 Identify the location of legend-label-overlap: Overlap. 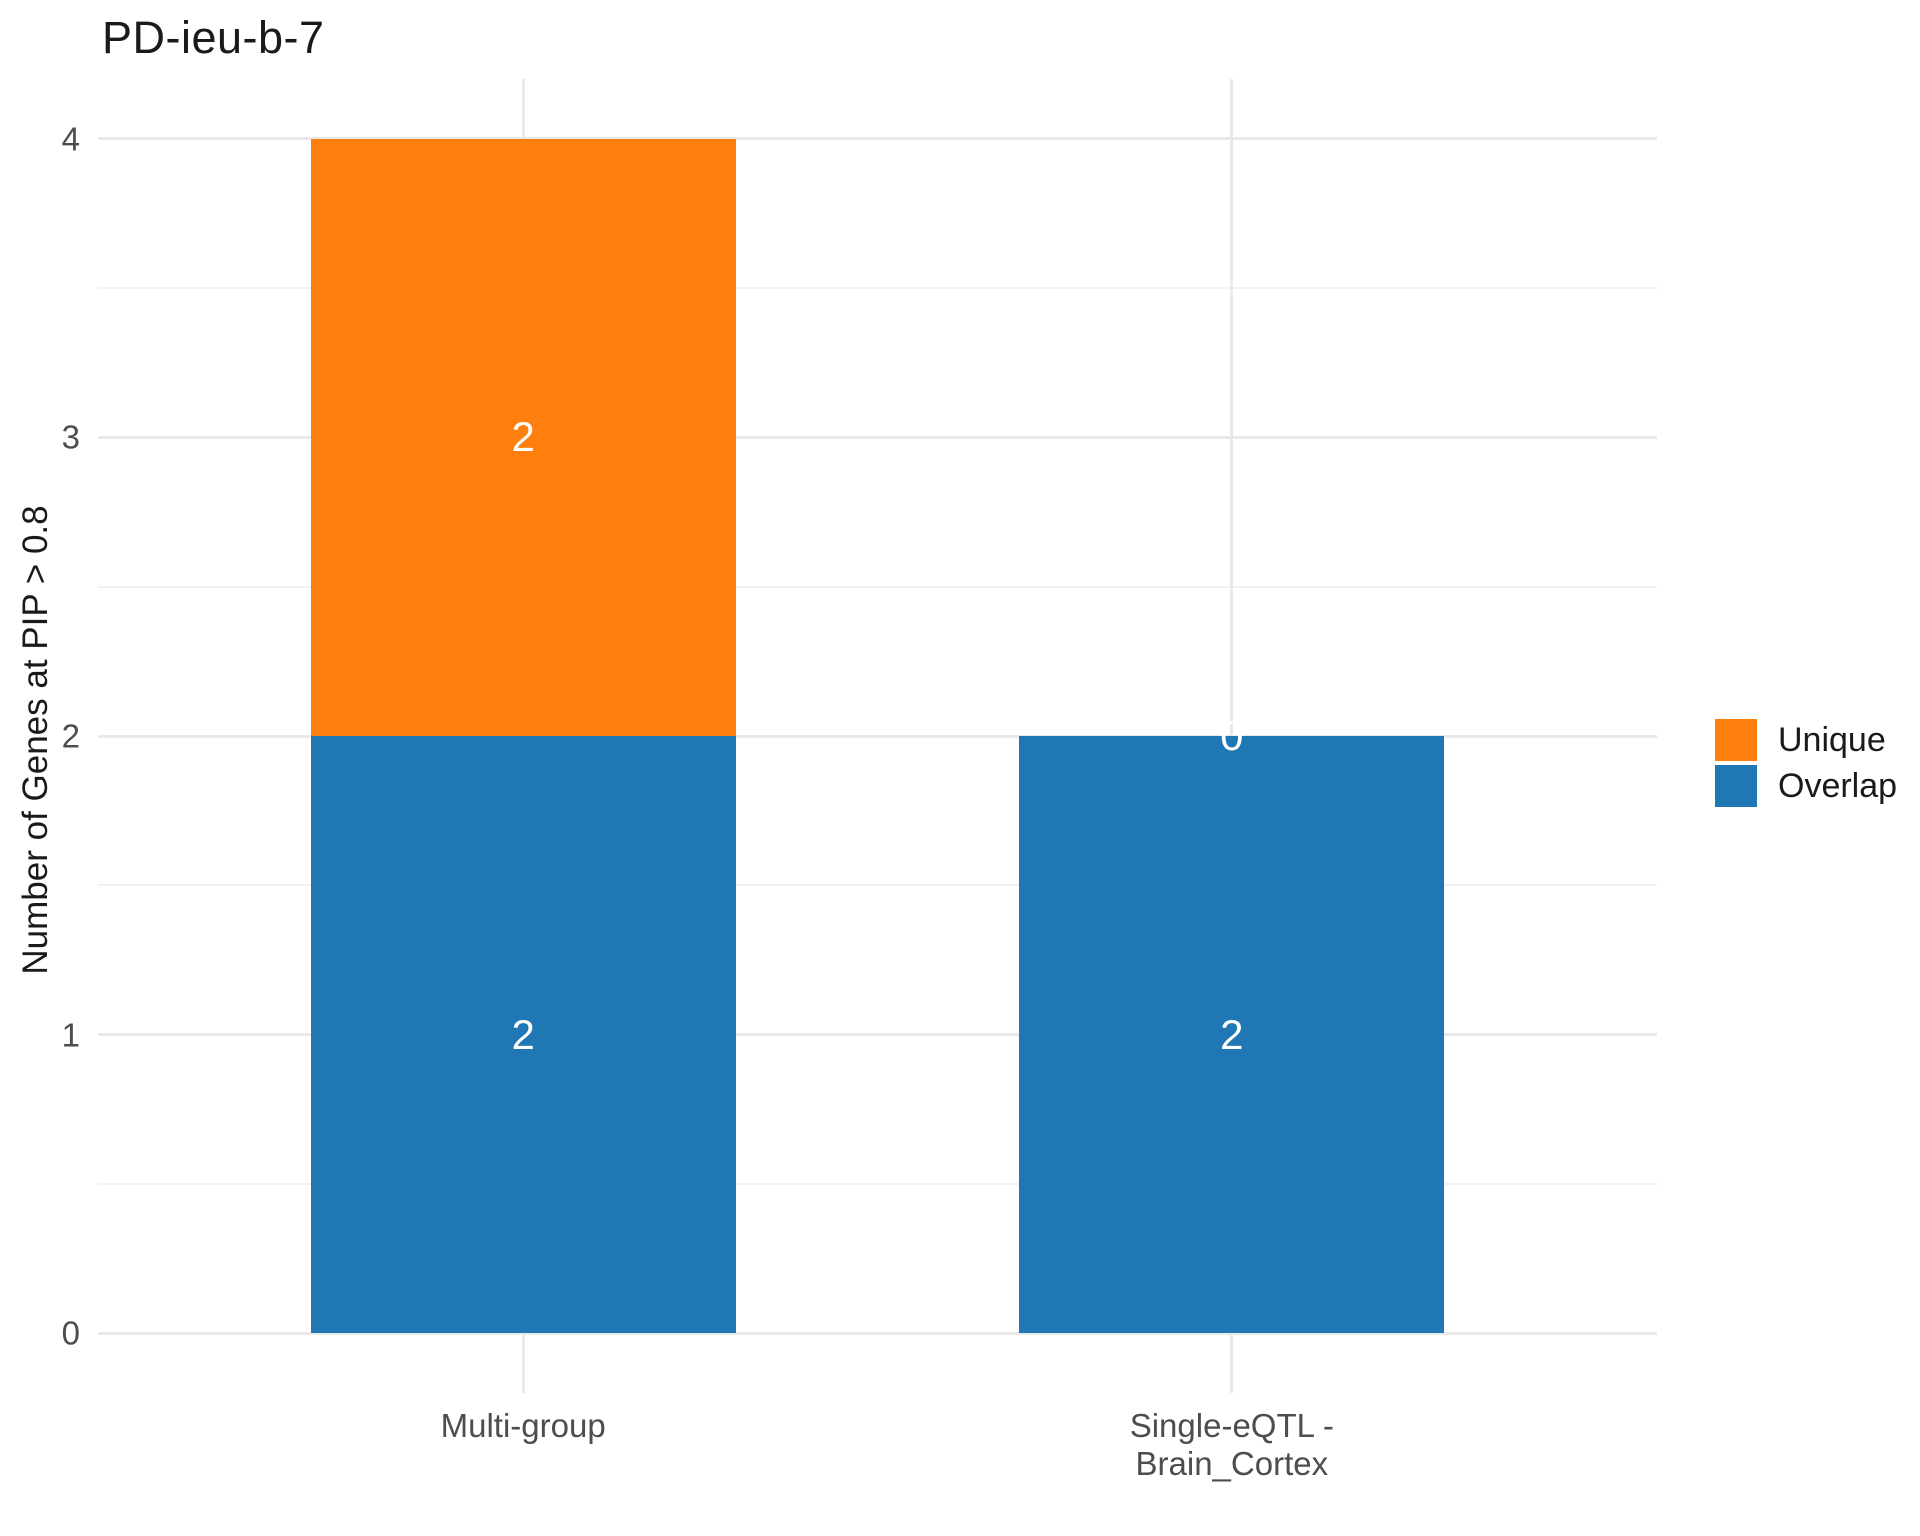
(1838, 786).